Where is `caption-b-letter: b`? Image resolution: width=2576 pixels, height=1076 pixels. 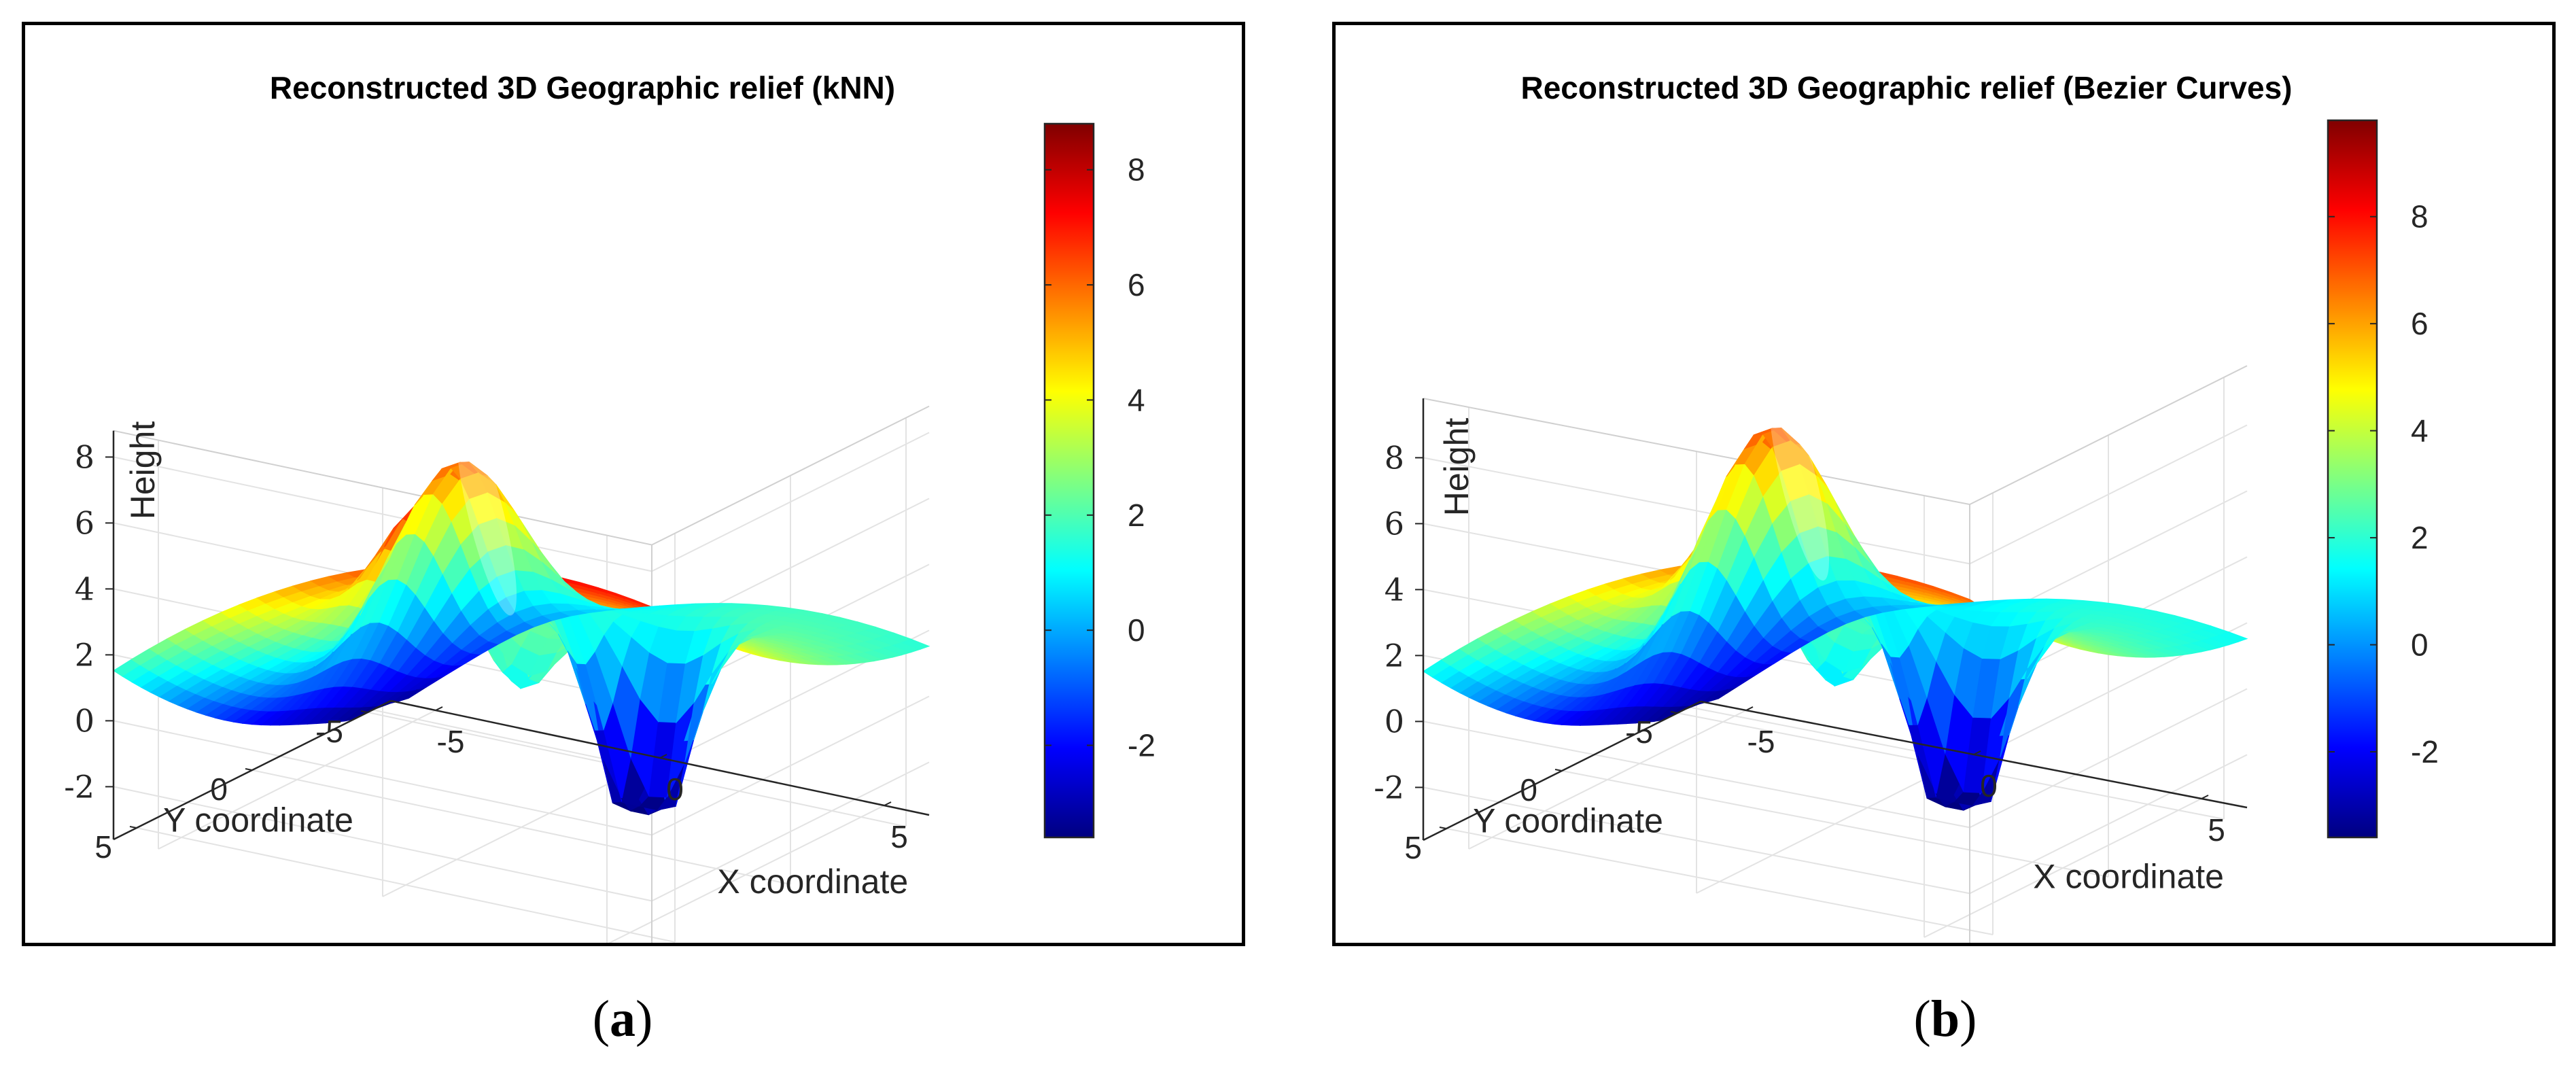 caption-b-letter: b is located at coordinates (1945, 1018).